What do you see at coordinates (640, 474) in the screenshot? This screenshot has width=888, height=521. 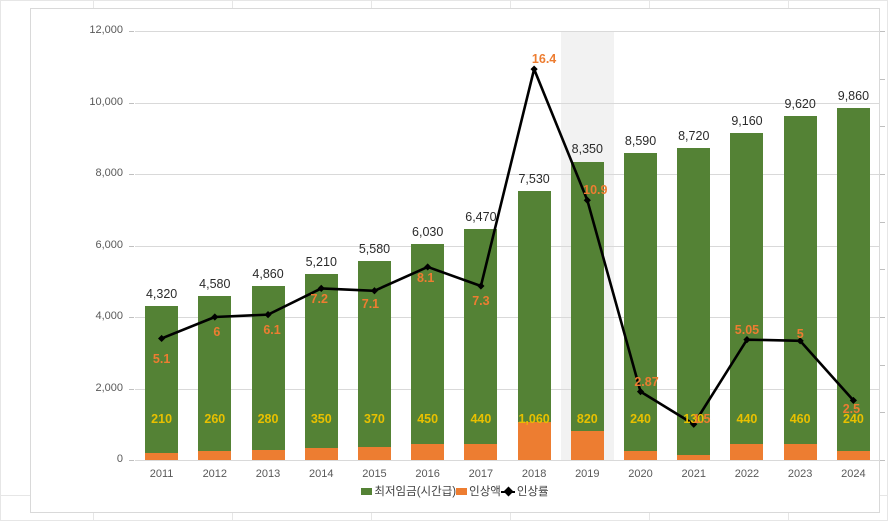 I see `x-axis-tick-label: 2020` at bounding box center [640, 474].